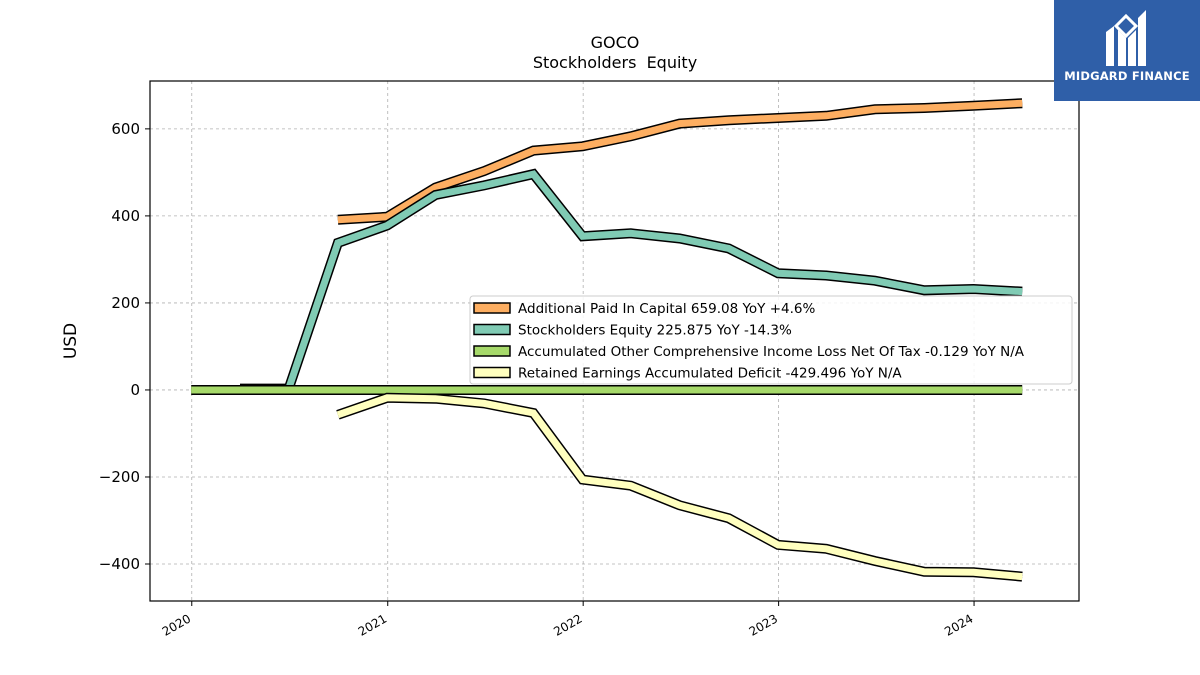 The image size is (1200, 675). I want to click on legend-label: Stockholders Equity 225.875 YoY -14.3%, so click(655, 331).